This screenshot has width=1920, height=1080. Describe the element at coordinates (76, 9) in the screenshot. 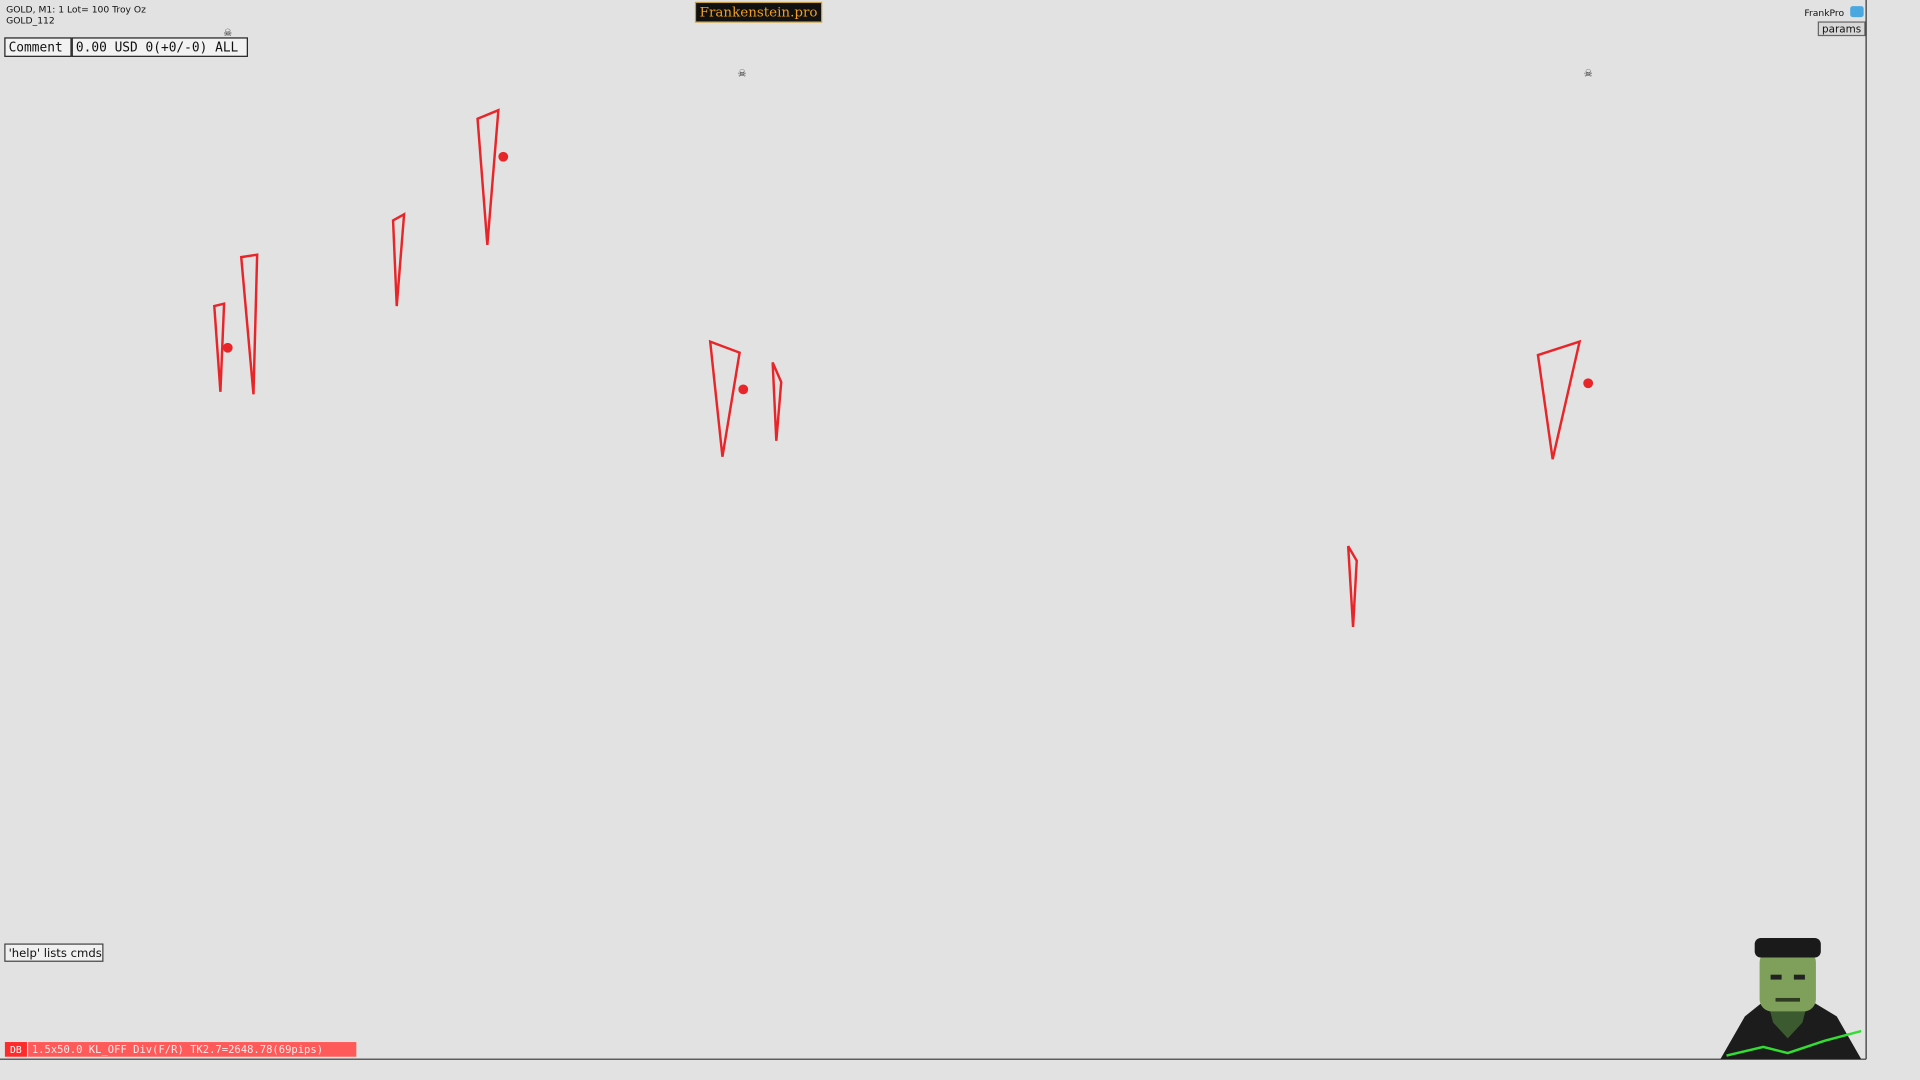

I see `symbol-info: GOLD, M1: 1 Lot= 100 Troy Oz` at that location.